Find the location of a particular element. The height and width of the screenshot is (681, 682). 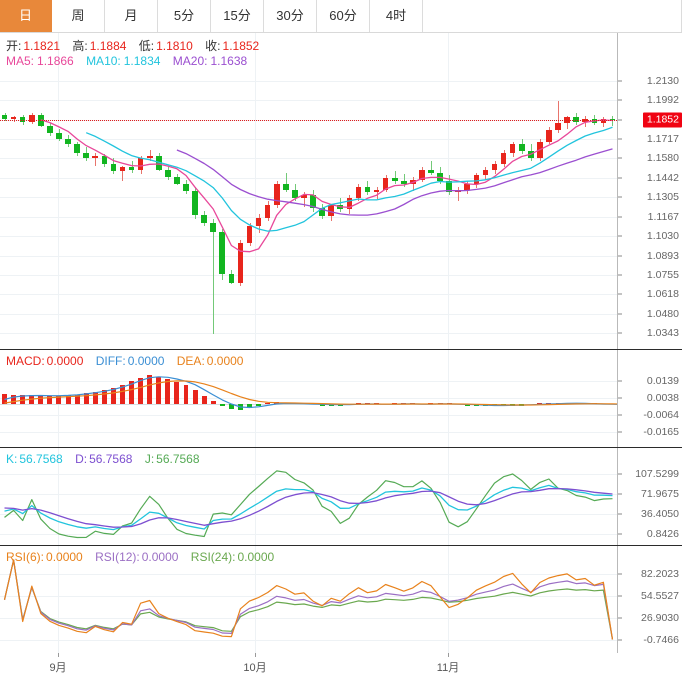

axis-tick-label: 1.1305 is located at coordinates (662, 197).